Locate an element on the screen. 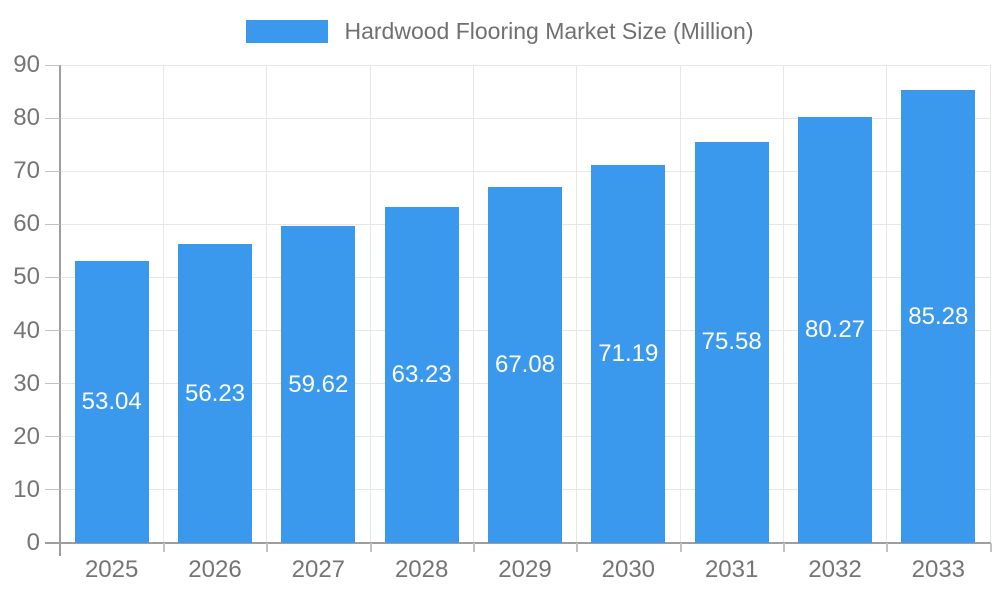 Image resolution: width=1000 pixels, height=600 pixels. y-axis-line is located at coordinates (60, 310).